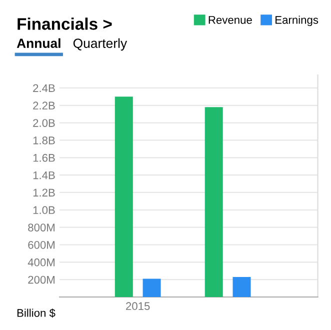 This screenshot has height=330, width=331. I want to click on y-tick-label: 400M, so click(41, 262).